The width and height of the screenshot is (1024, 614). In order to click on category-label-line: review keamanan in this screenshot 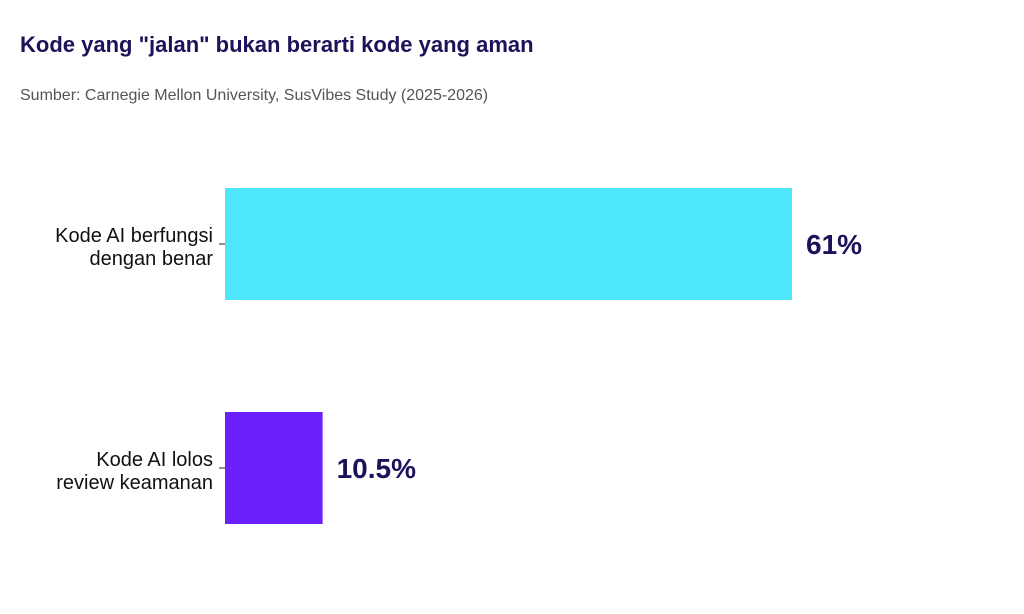, I will do `click(134, 483)`.